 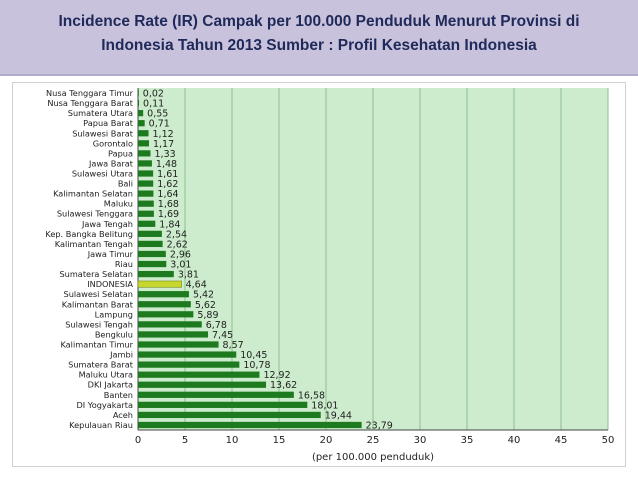 What do you see at coordinates (101, 365) in the screenshot?
I see `category-label-27: Sumatera Barat` at bounding box center [101, 365].